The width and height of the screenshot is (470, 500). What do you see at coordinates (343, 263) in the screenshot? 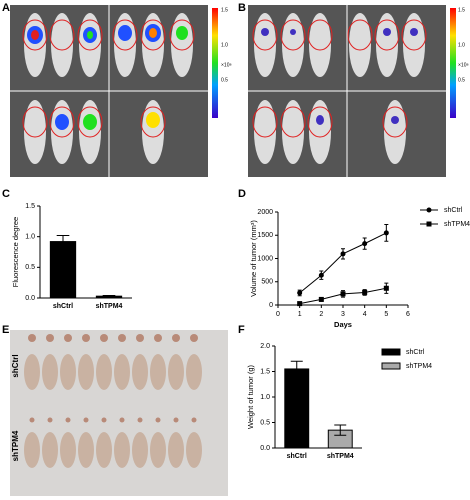
I see `series-line` at bounding box center [343, 263].